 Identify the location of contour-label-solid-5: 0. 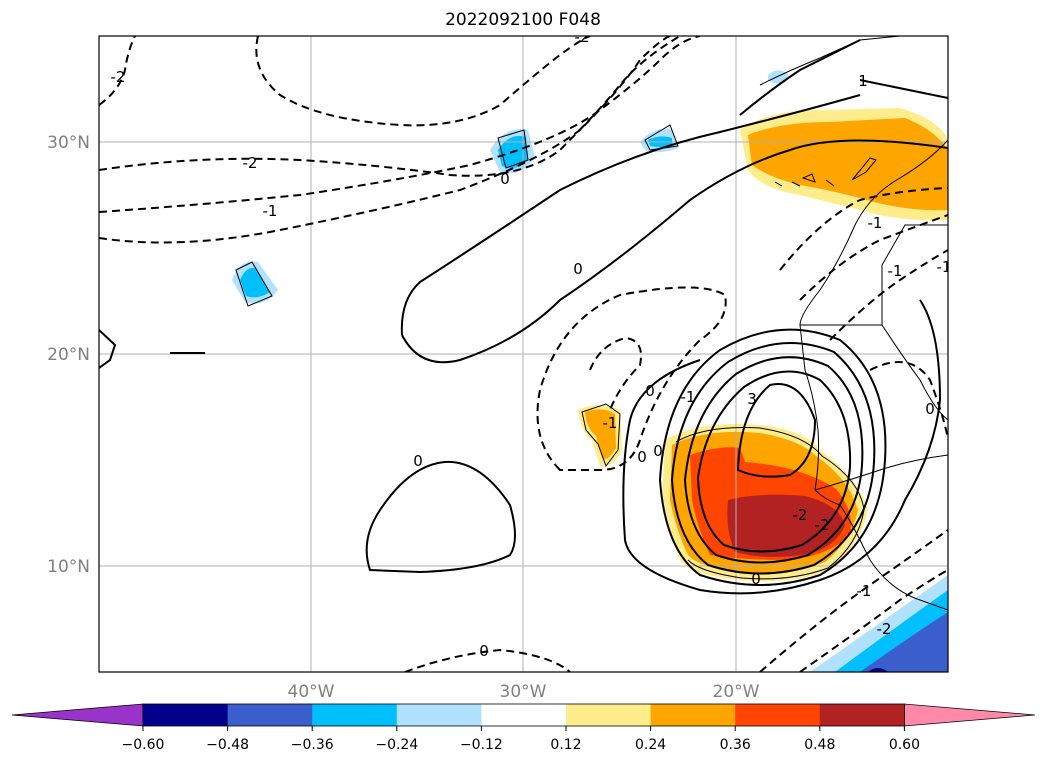
(930, 409).